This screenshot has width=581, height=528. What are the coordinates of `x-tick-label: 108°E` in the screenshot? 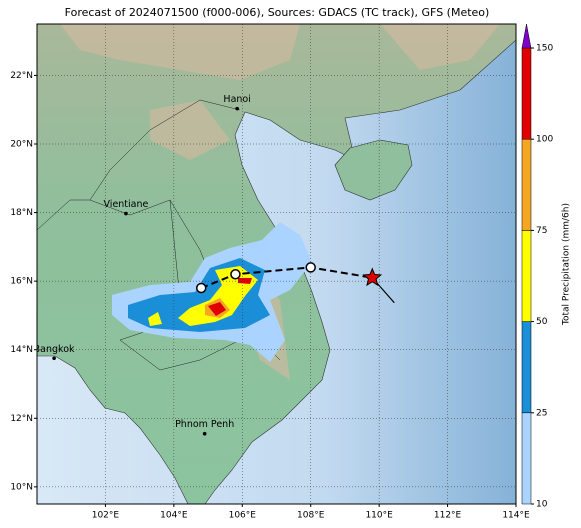 It's located at (311, 516).